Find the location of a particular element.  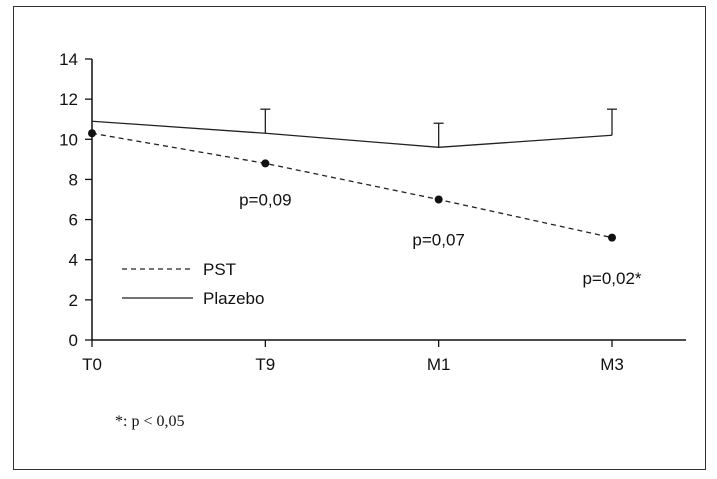

series-line-plazebo is located at coordinates (352, 134).